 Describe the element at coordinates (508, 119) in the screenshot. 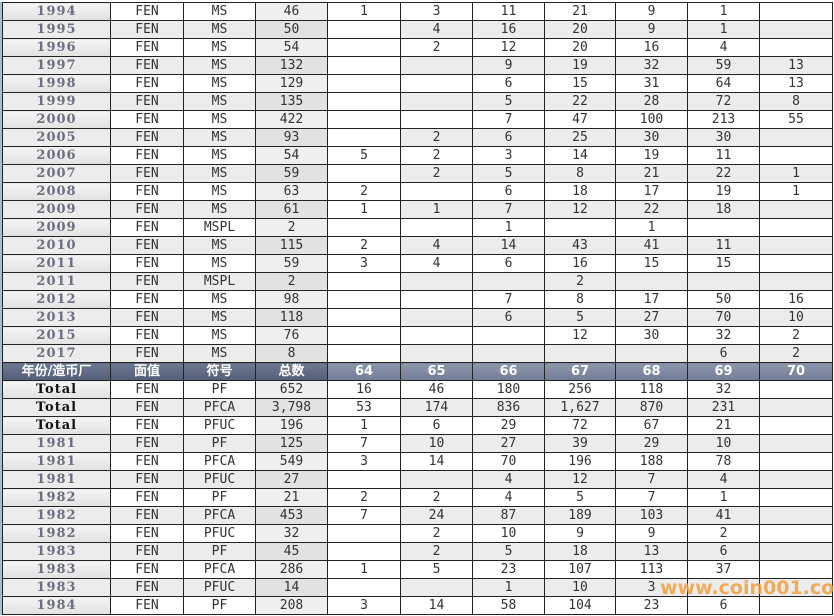

I see `cell-grade-66: 7` at that location.